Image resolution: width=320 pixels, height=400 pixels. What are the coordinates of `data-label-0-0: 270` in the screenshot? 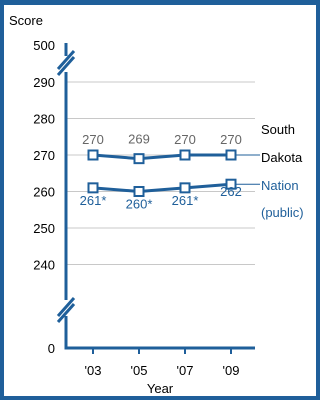 It's located at (93, 139).